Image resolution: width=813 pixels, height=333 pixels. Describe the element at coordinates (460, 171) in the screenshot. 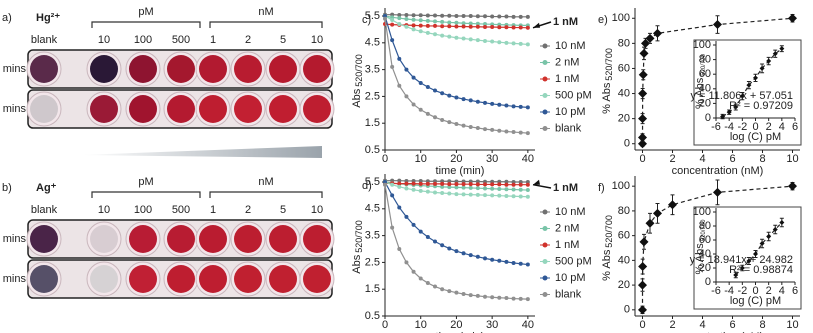

I see `x-axis-label: time (min)` at that location.